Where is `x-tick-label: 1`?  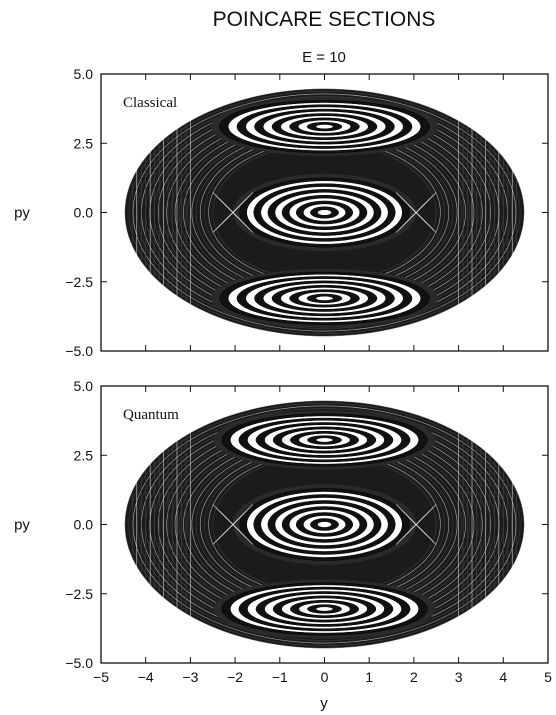
x-tick-label: 1 is located at coordinates (369, 677).